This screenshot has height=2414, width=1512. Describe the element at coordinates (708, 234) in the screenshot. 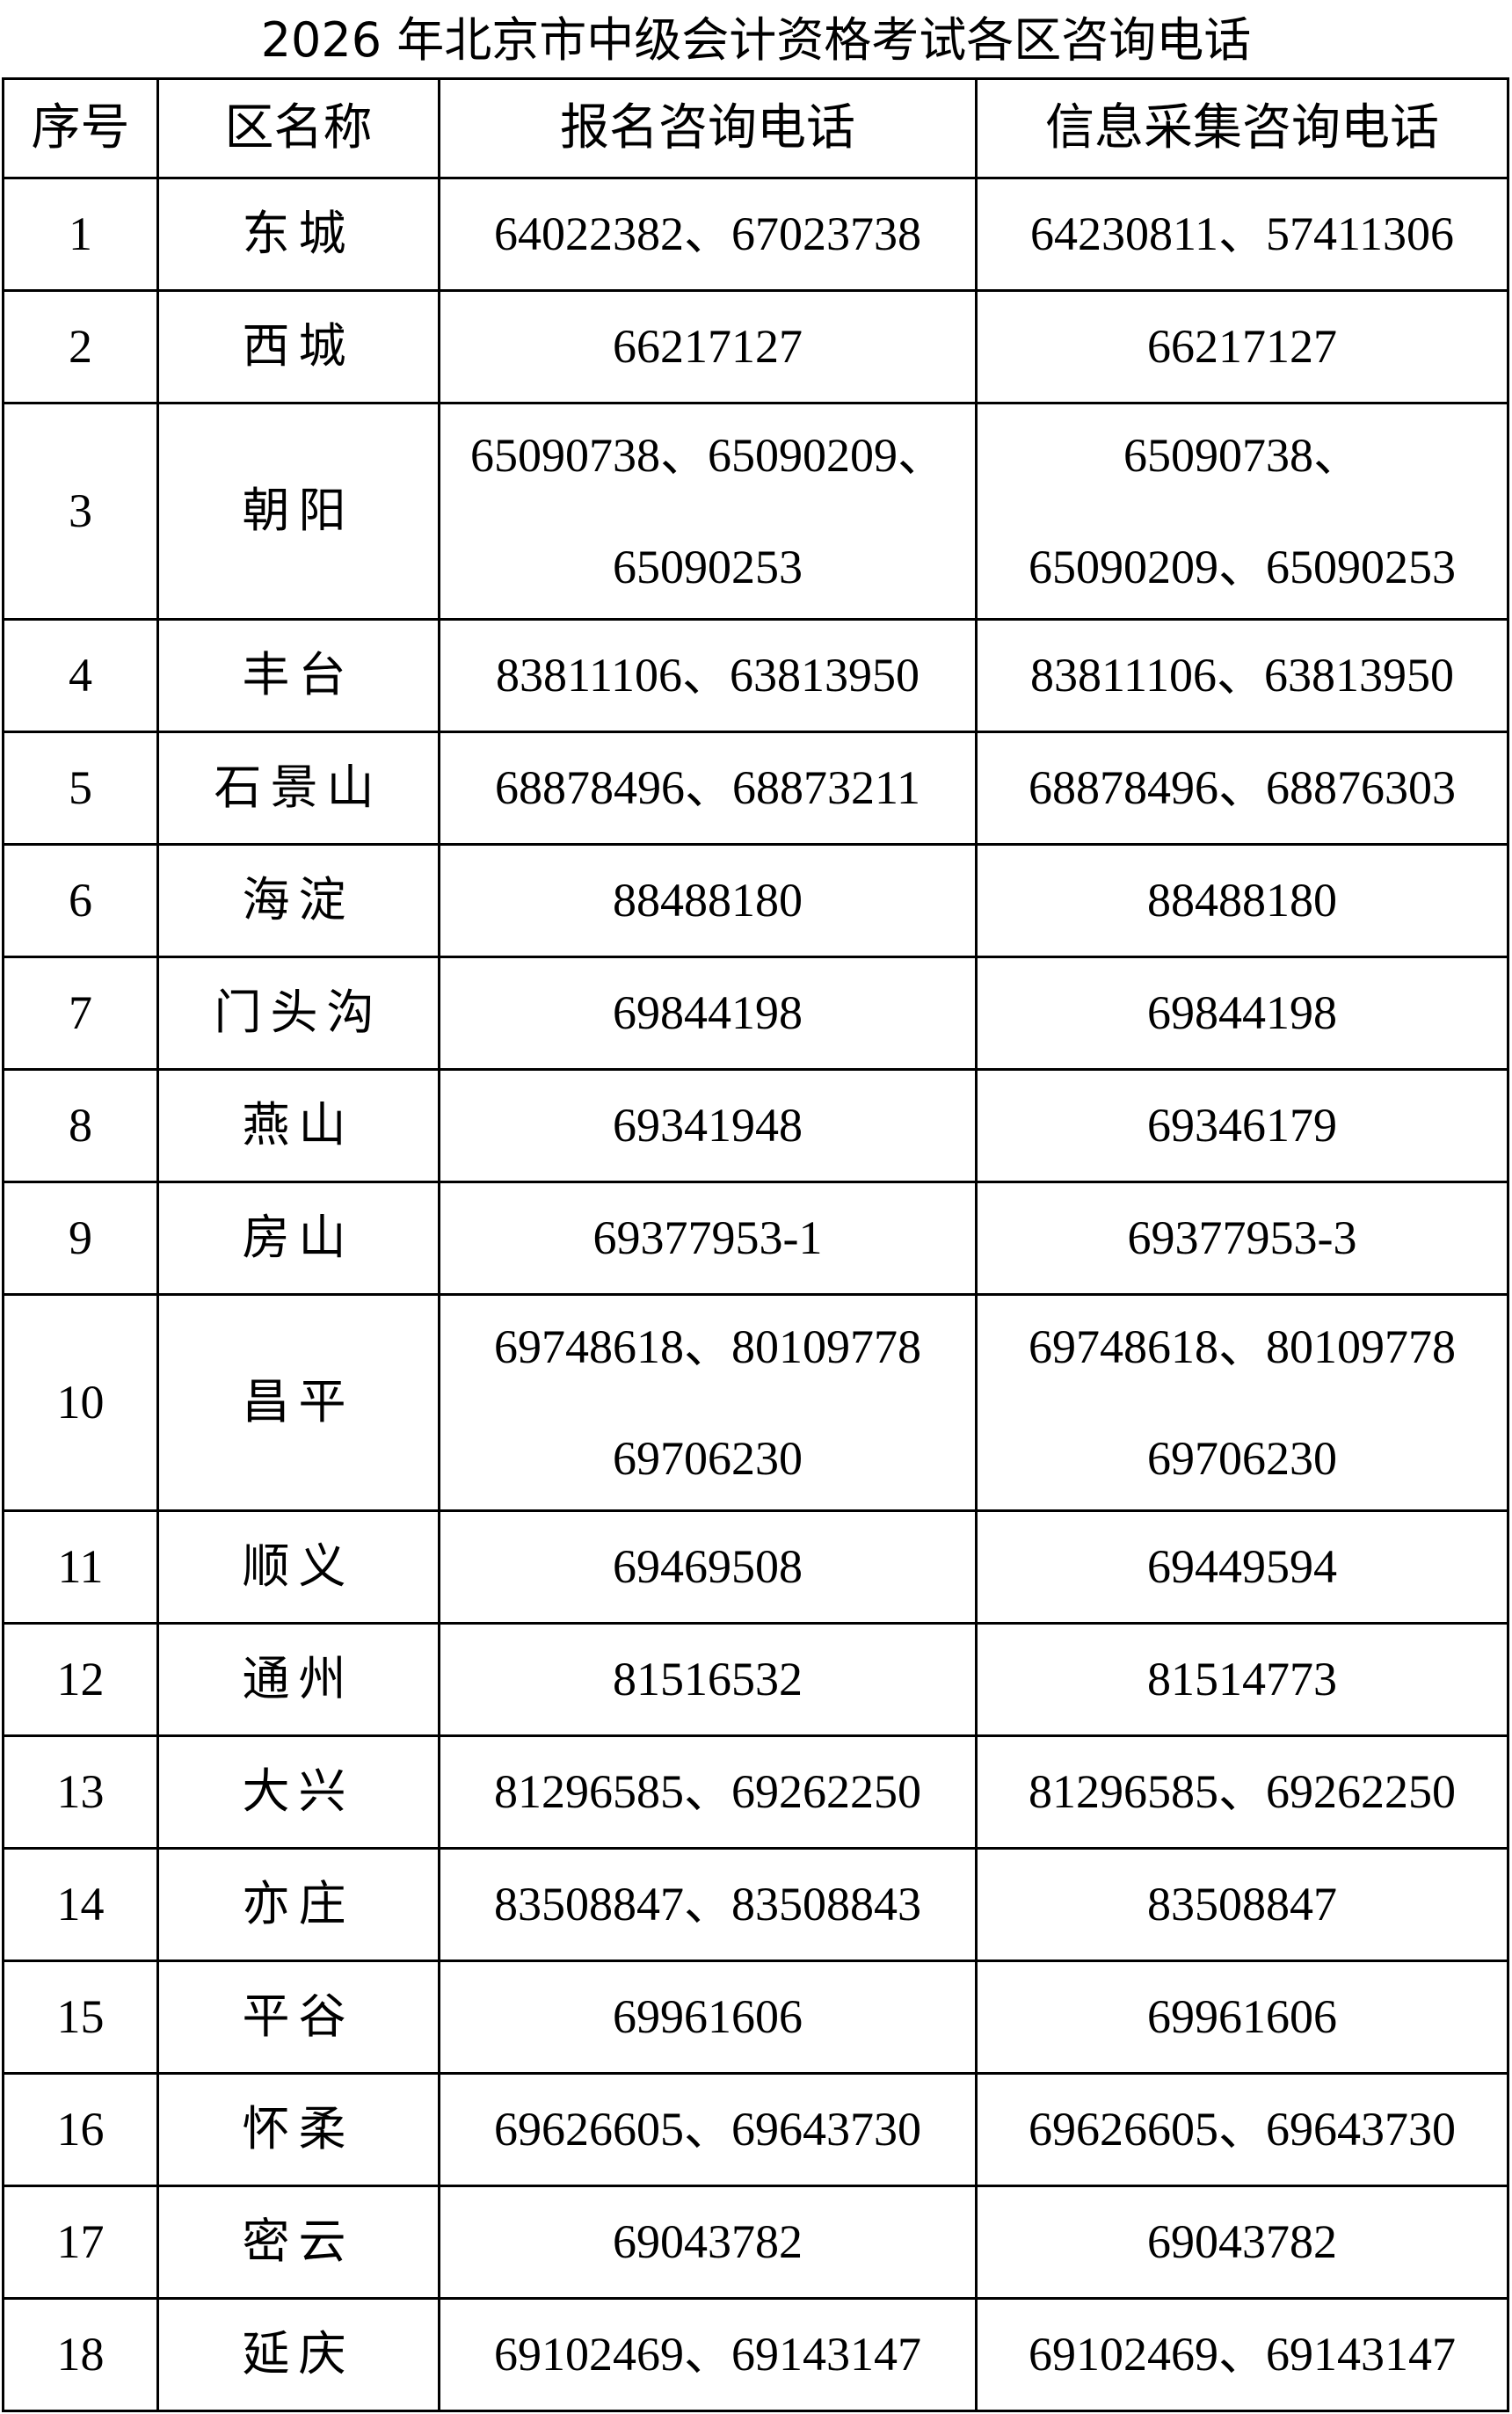

I see `registration-phone-cell: 64022382、67023738` at that location.